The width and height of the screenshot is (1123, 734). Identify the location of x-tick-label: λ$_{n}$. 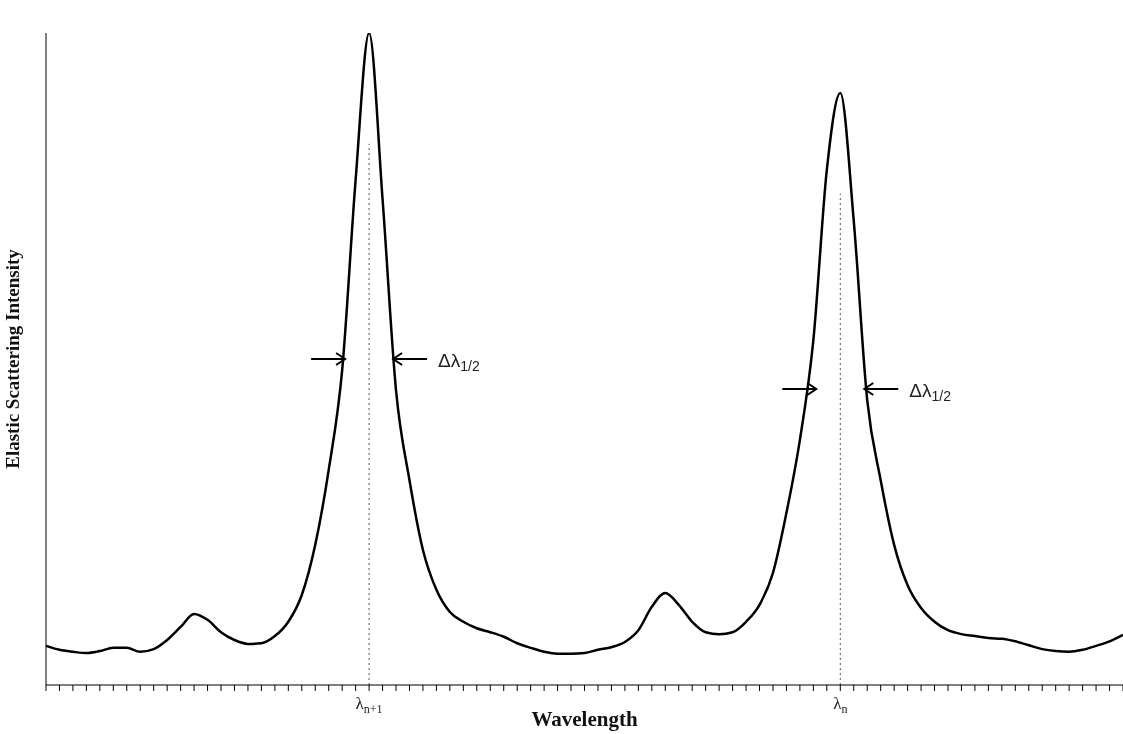
(840, 705).